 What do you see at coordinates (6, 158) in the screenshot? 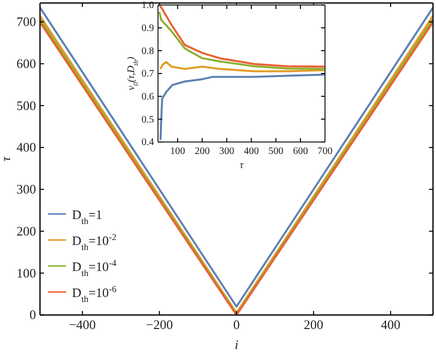
I see `y-axis-title: τ` at bounding box center [6, 158].